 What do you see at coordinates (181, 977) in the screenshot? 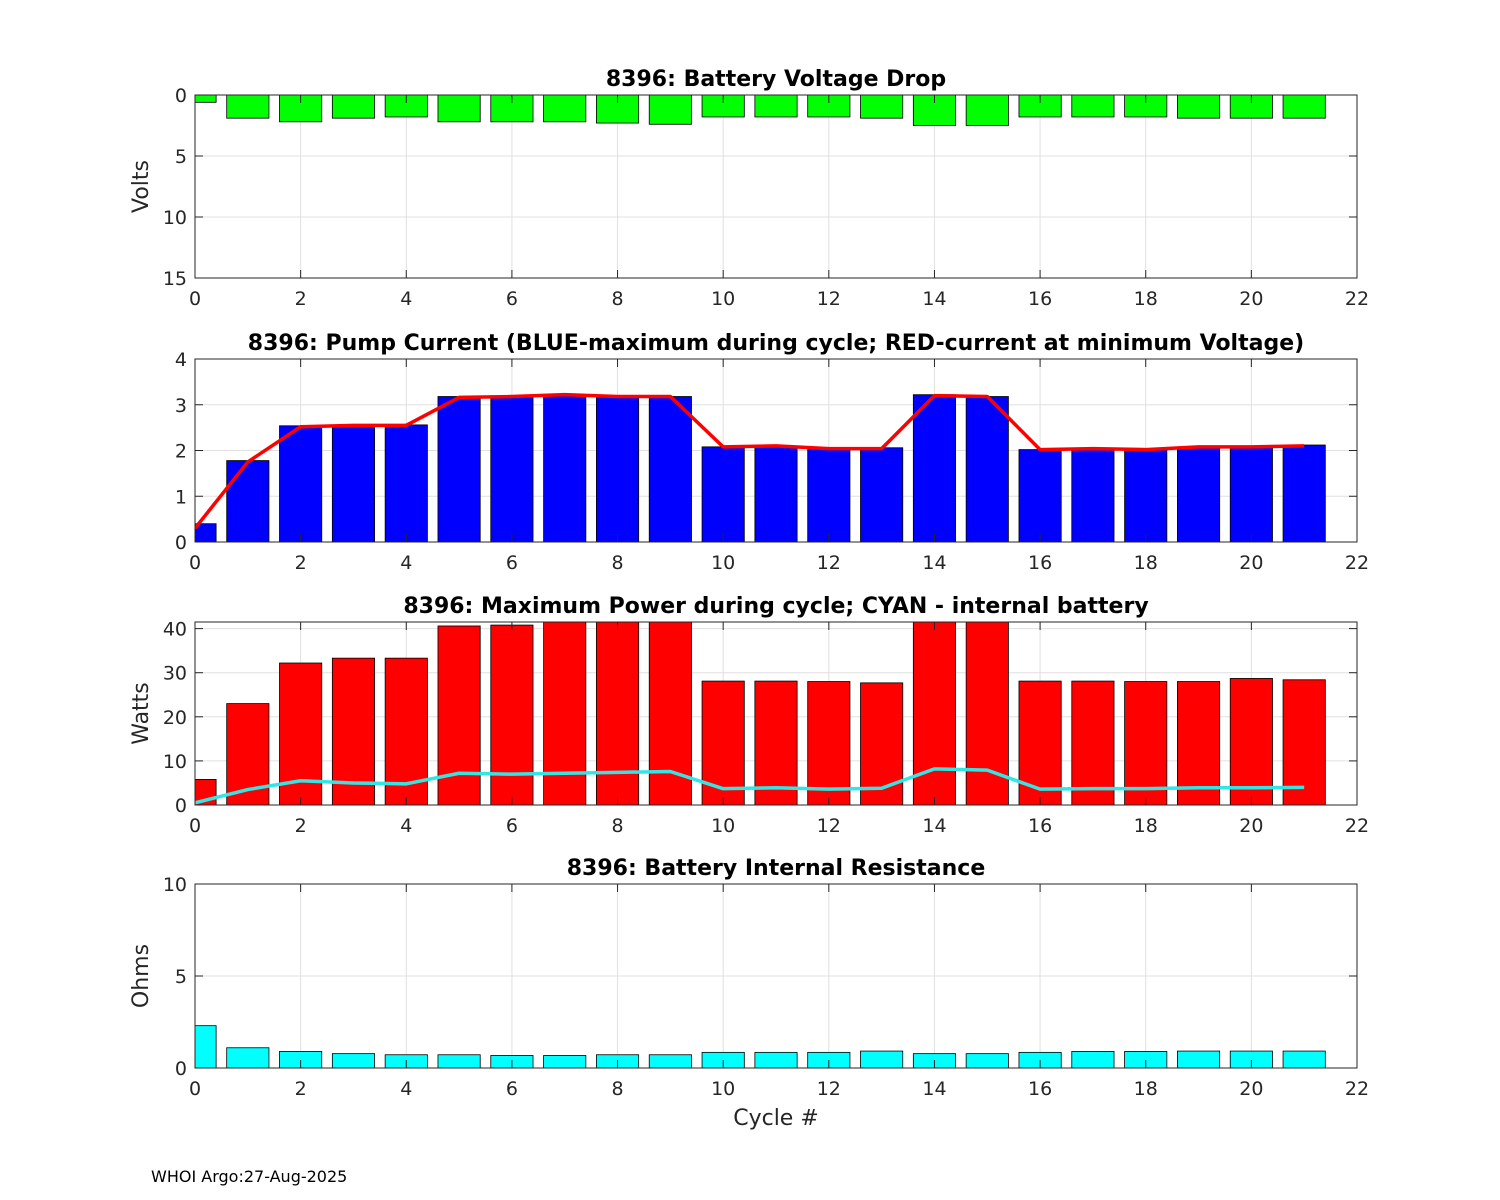
I see `y-tick-label: 5` at bounding box center [181, 977].